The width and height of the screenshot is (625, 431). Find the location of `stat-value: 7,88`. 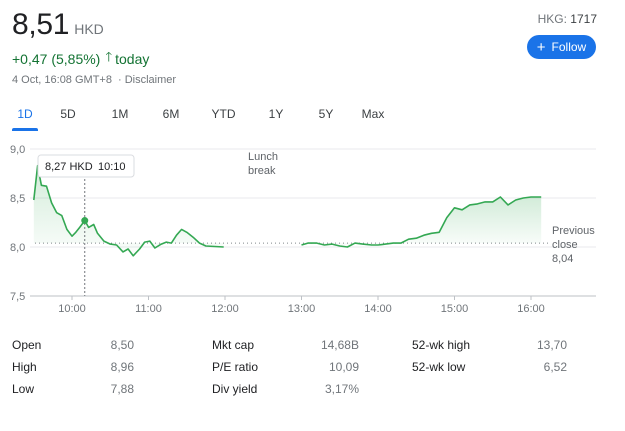

stat-value: 7,88 is located at coordinates (122, 389).